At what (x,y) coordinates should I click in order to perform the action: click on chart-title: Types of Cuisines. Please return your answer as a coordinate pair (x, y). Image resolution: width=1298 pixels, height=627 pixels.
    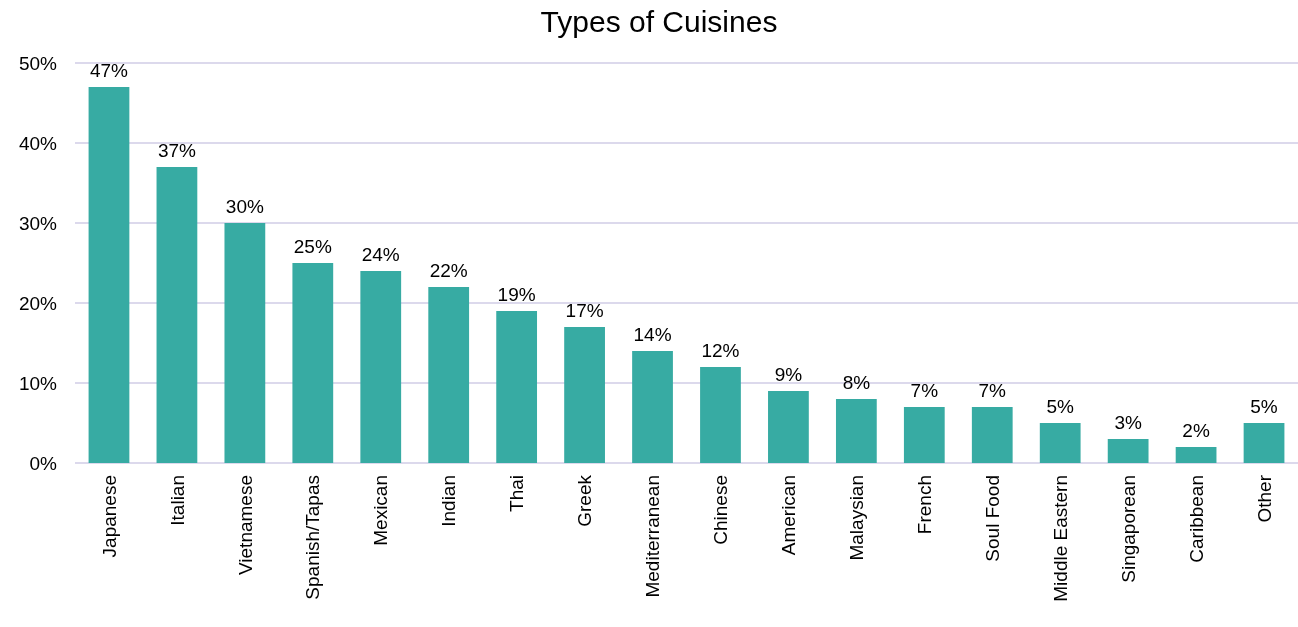
    Looking at the image, I should click on (659, 21).